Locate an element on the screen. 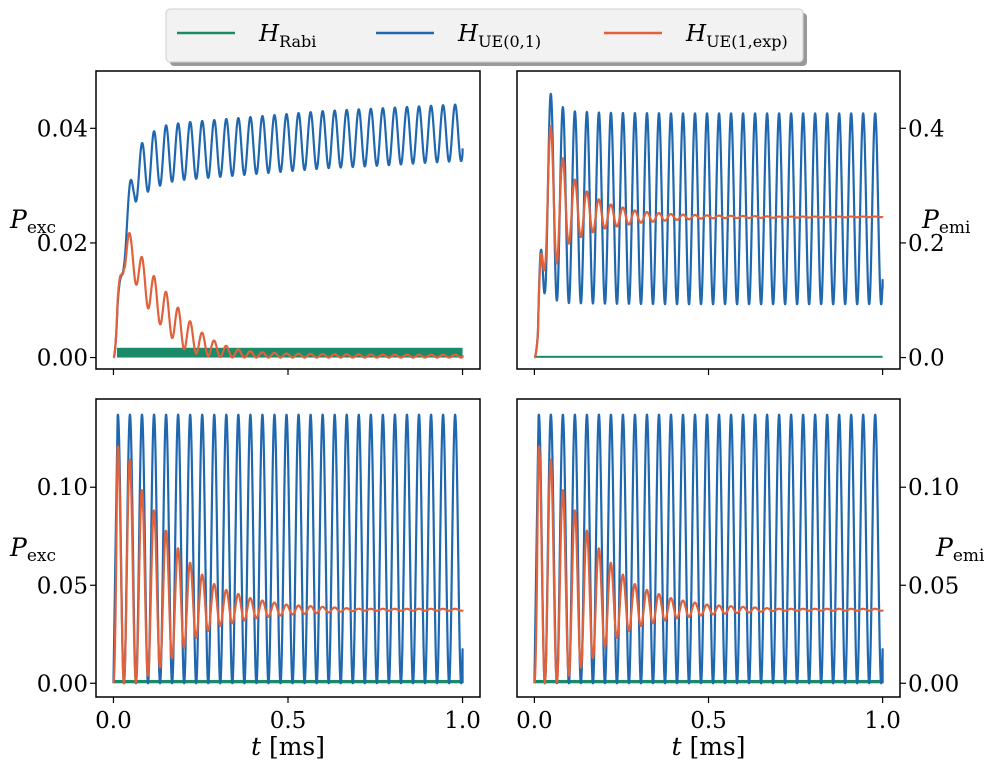 This screenshot has width=997, height=772. legend-entry-ue01: HUE(0,1) is located at coordinates (458, 36).